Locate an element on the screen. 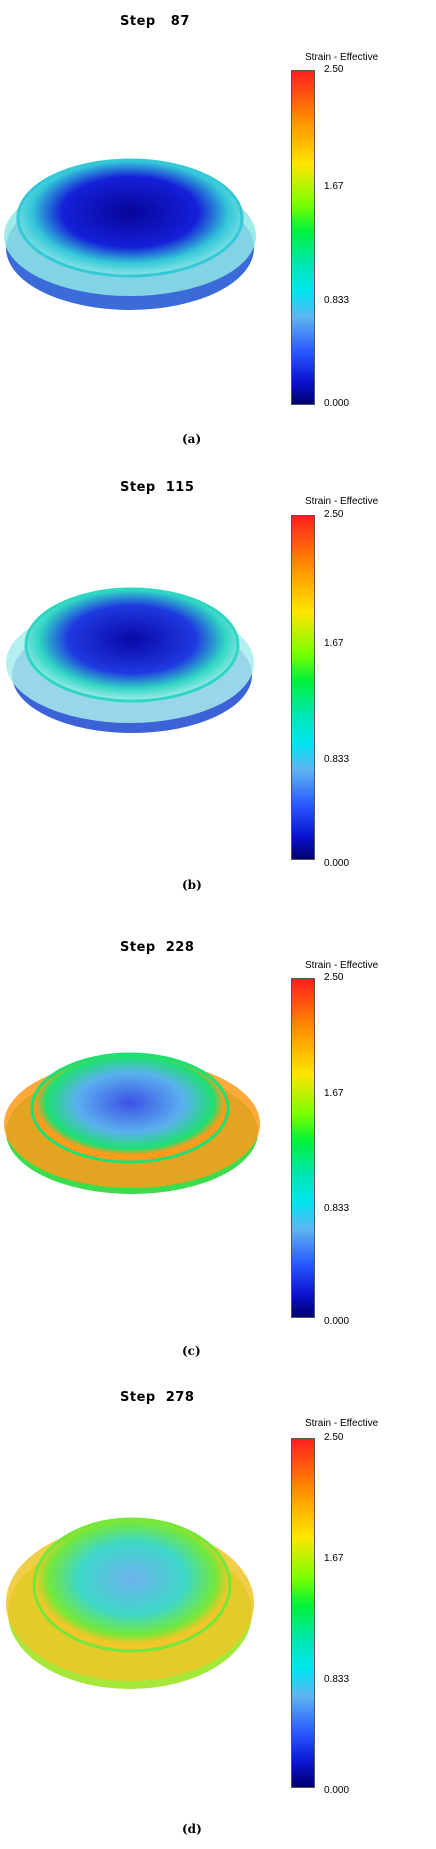 This screenshot has height=1849, width=436. caption: (b) is located at coordinates (192, 885).